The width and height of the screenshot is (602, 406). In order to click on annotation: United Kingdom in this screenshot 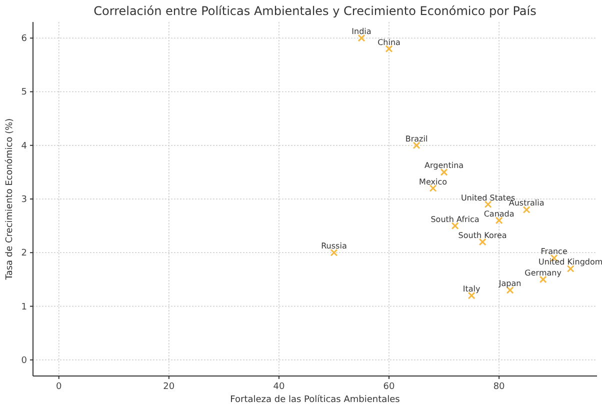, I will do `click(570, 262)`.